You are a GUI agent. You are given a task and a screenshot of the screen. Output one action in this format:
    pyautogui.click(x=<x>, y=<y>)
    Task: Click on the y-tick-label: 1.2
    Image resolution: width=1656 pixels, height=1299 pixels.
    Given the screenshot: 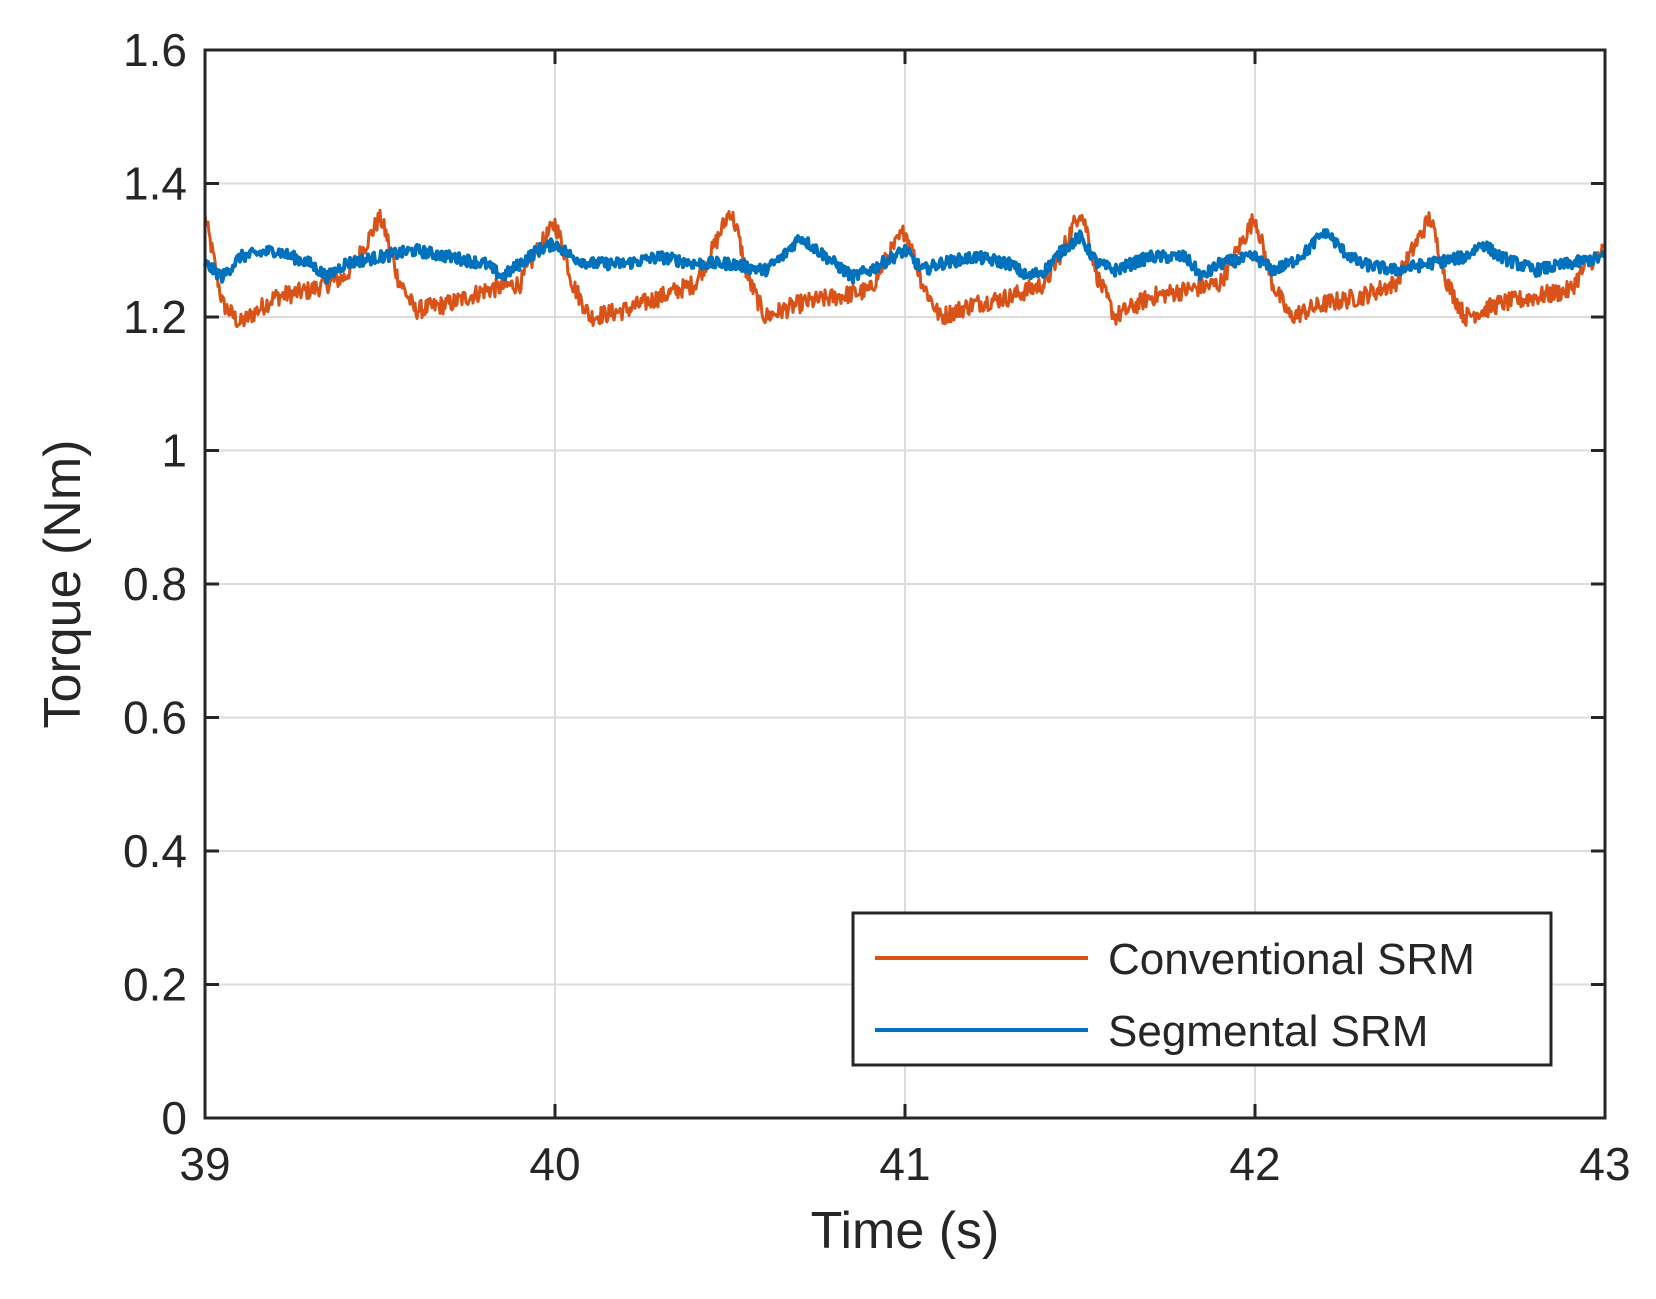 What is the action you would take?
    pyautogui.click(x=155, y=317)
    